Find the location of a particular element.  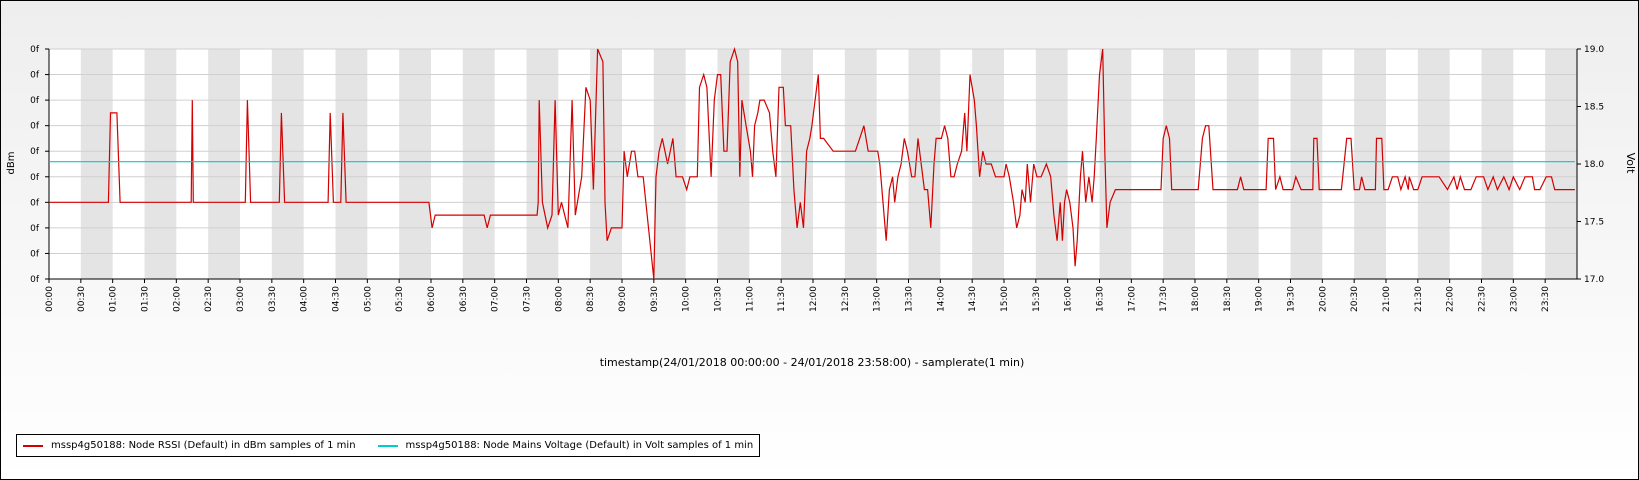

x-tick-label: 04:00 is located at coordinates (305, 299).